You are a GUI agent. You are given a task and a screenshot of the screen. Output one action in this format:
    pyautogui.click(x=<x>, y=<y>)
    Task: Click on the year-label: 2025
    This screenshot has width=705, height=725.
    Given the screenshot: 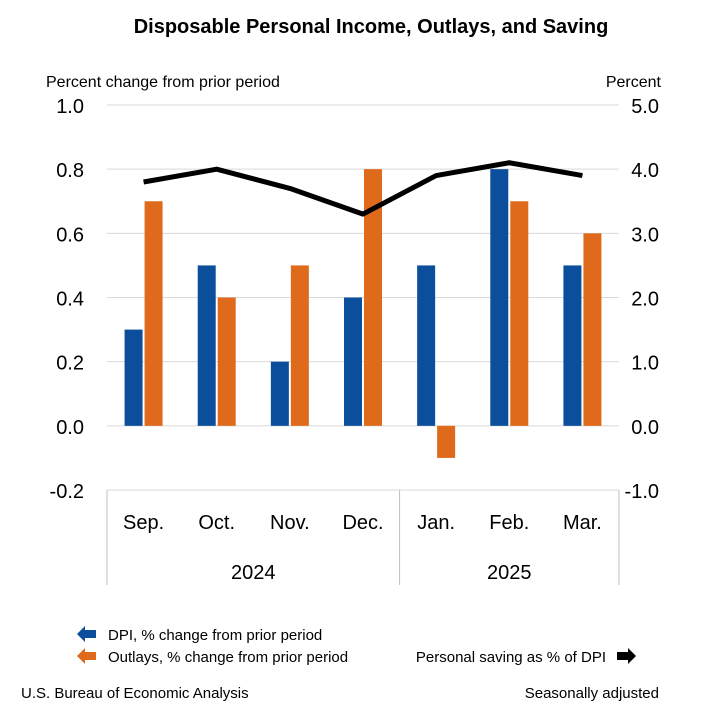 What is the action you would take?
    pyautogui.click(x=509, y=573)
    